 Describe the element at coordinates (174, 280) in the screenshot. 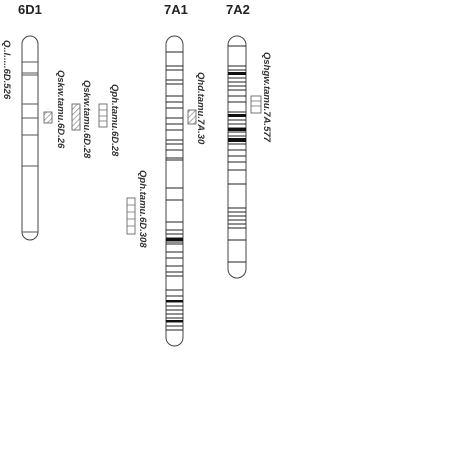

I see `dense-bands-7a1` at that location.